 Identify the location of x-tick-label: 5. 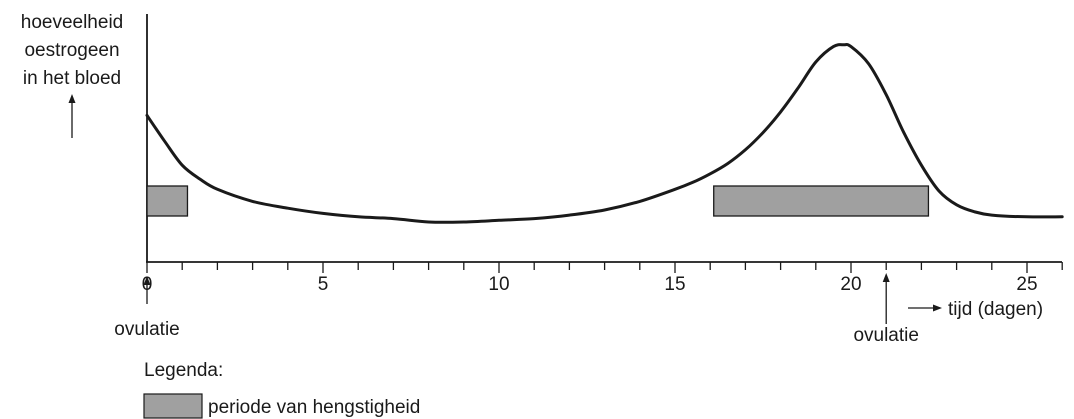
(323, 284).